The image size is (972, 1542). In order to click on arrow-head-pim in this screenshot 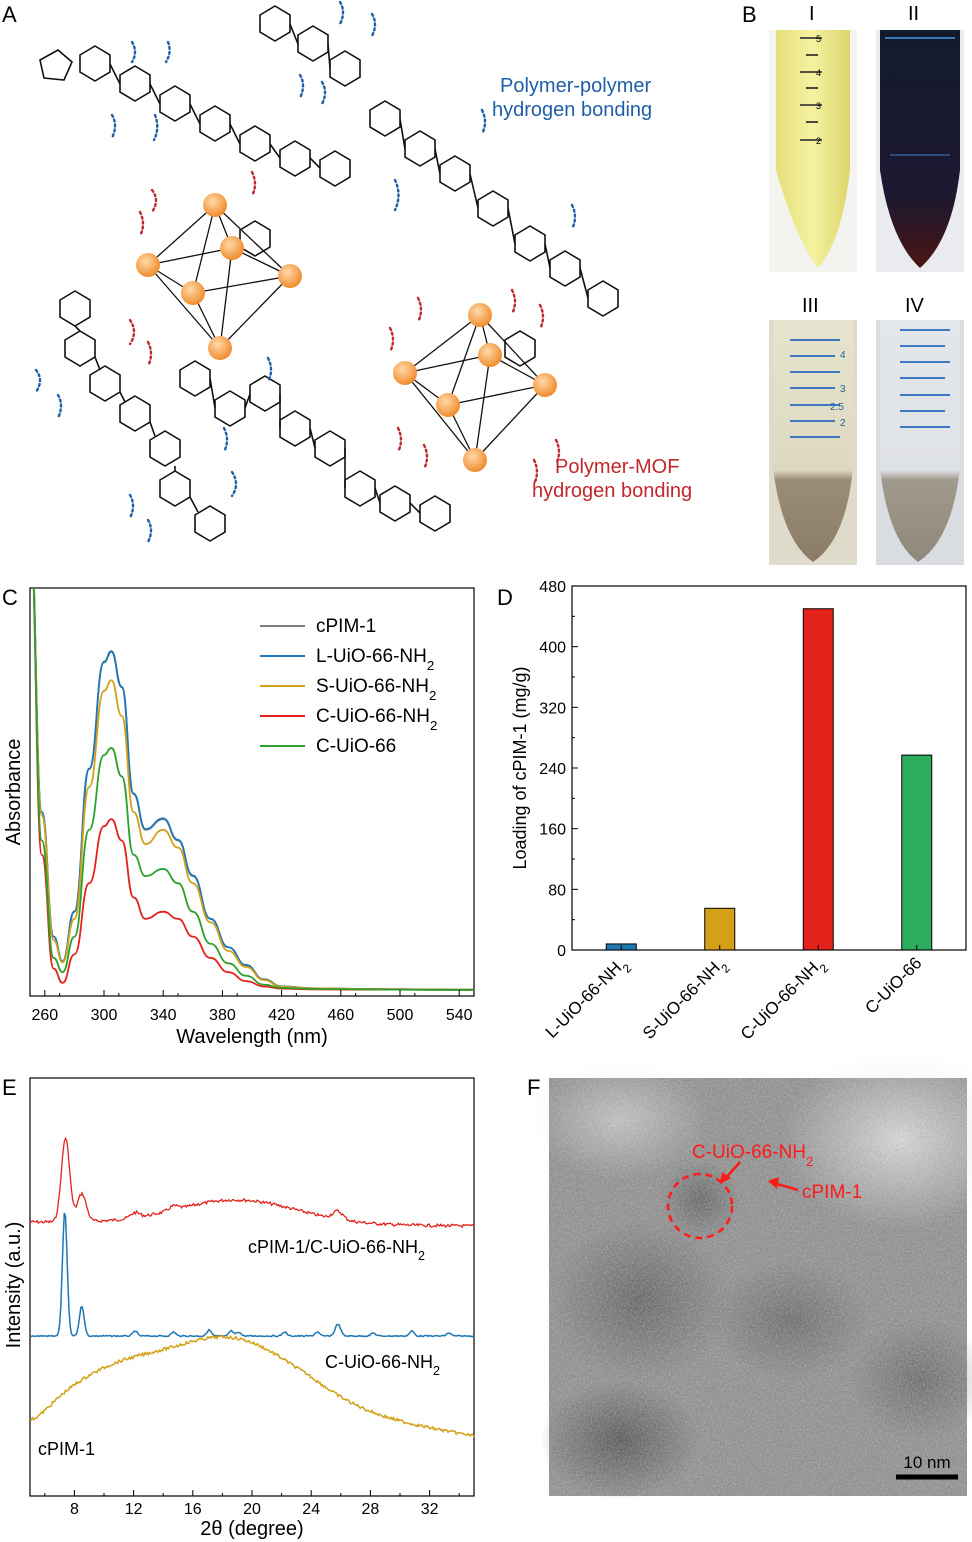, I will do `click(773, 1183)`.